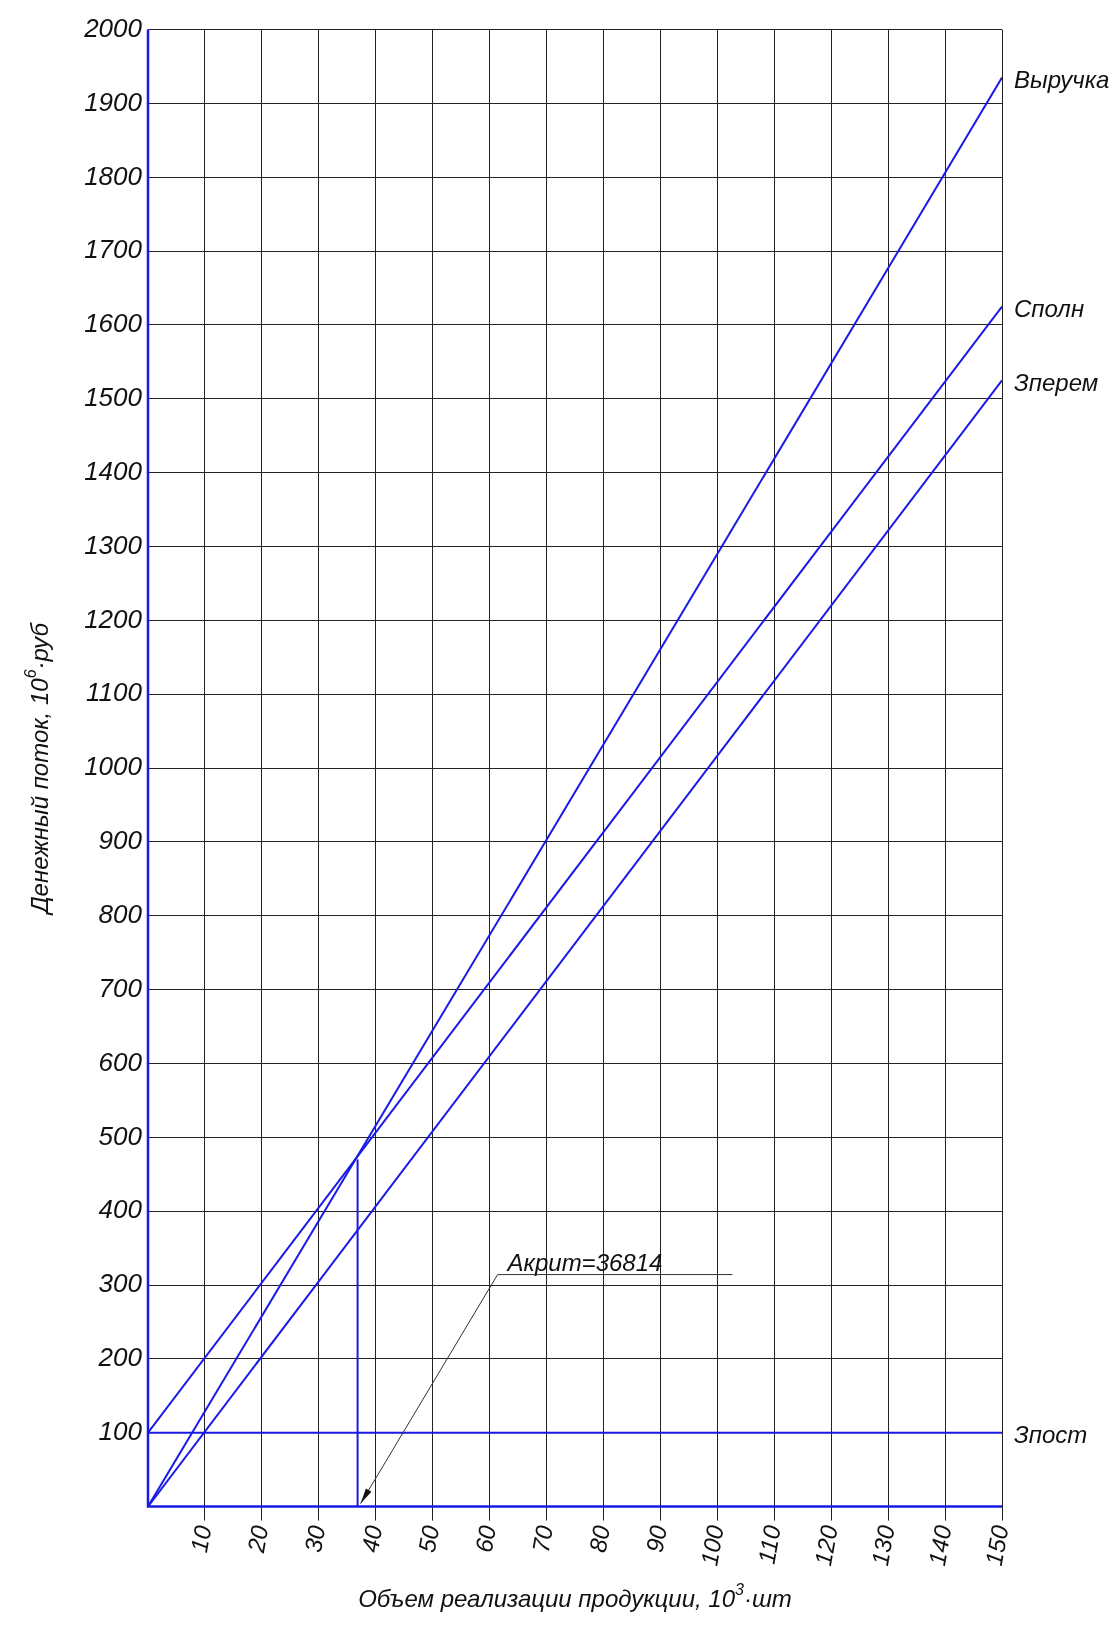 The width and height of the screenshot is (1120, 1629). What do you see at coordinates (599, 1538) in the screenshot?
I see `x-tick-label: 80` at bounding box center [599, 1538].